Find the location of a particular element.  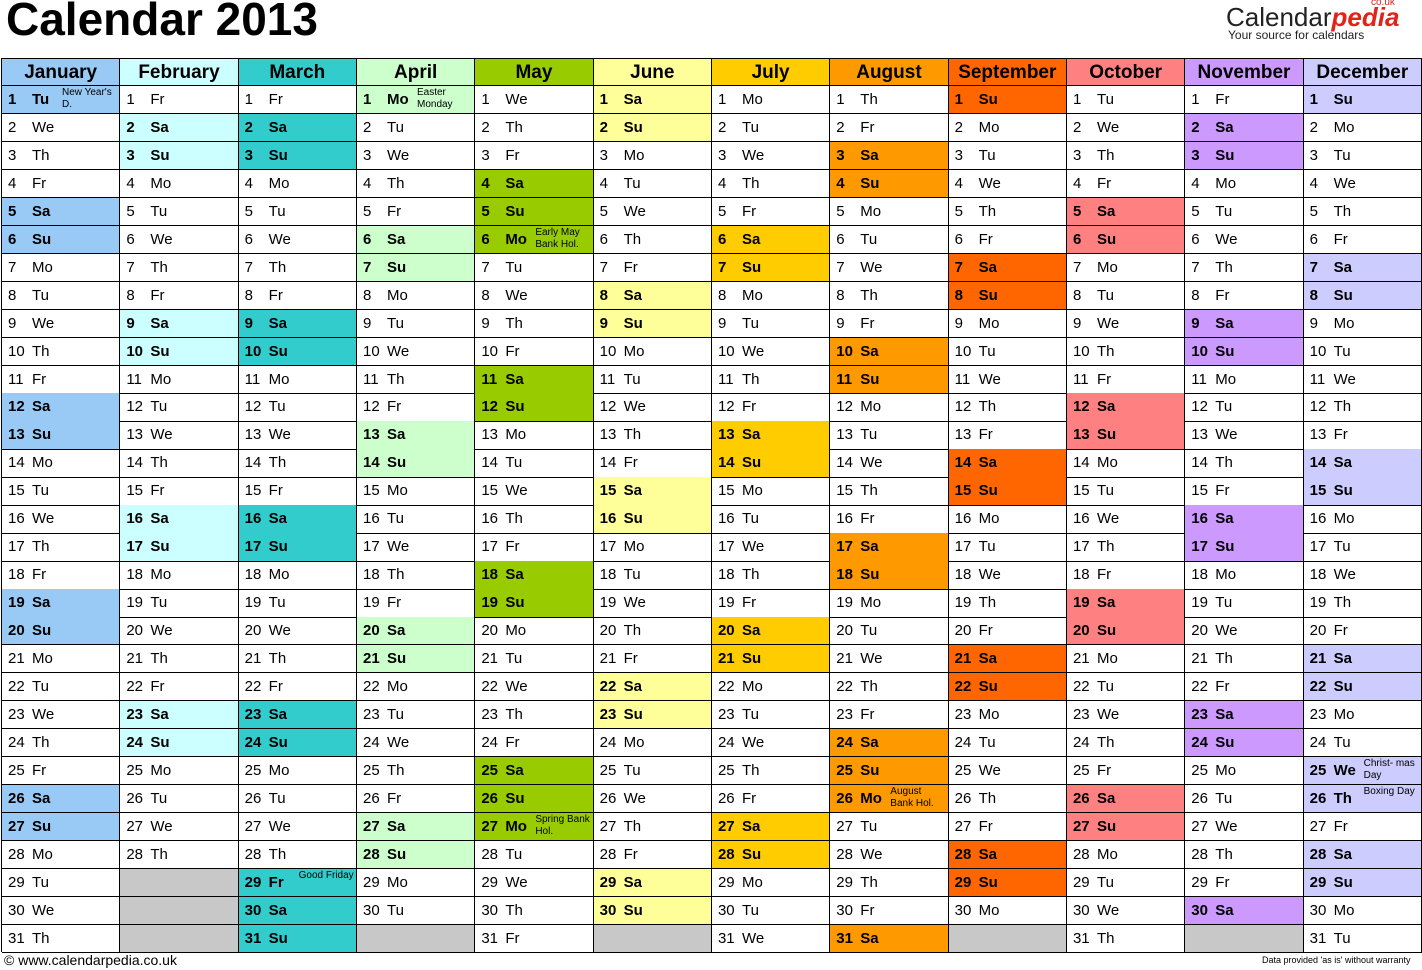

day-number: 29 is located at coordinates (1199, 882).